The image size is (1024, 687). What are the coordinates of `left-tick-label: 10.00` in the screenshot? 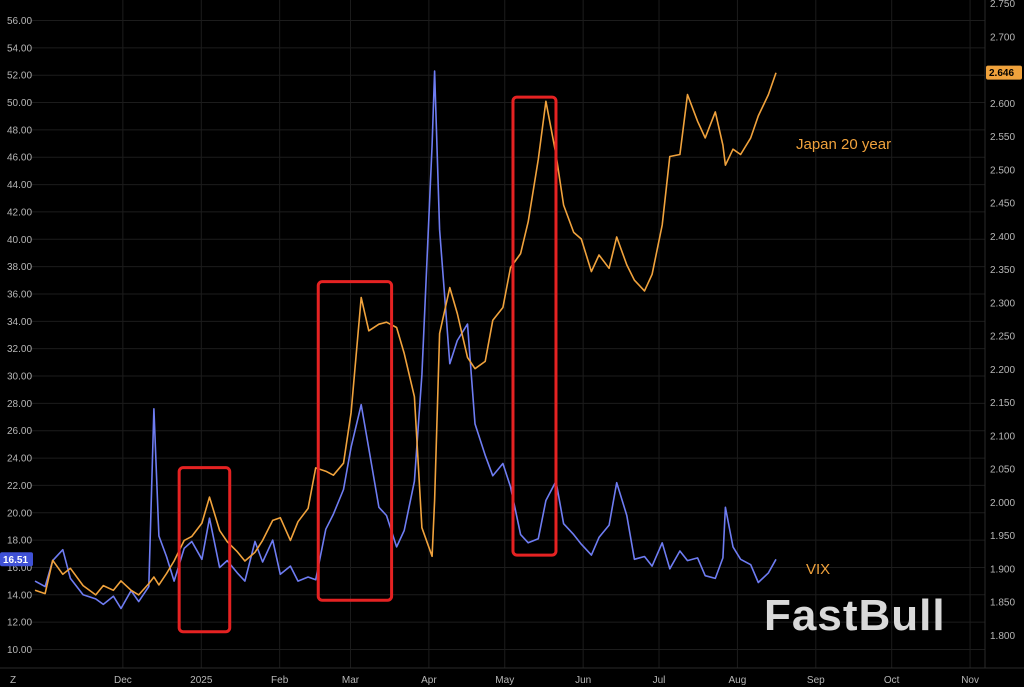 It's located at (19, 650).